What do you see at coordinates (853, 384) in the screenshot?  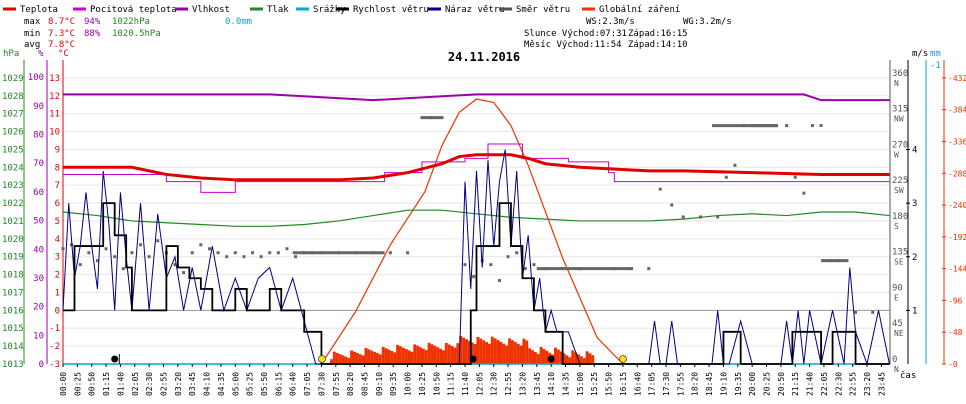 I see `x-tick-label: 22:55` at bounding box center [853, 384].